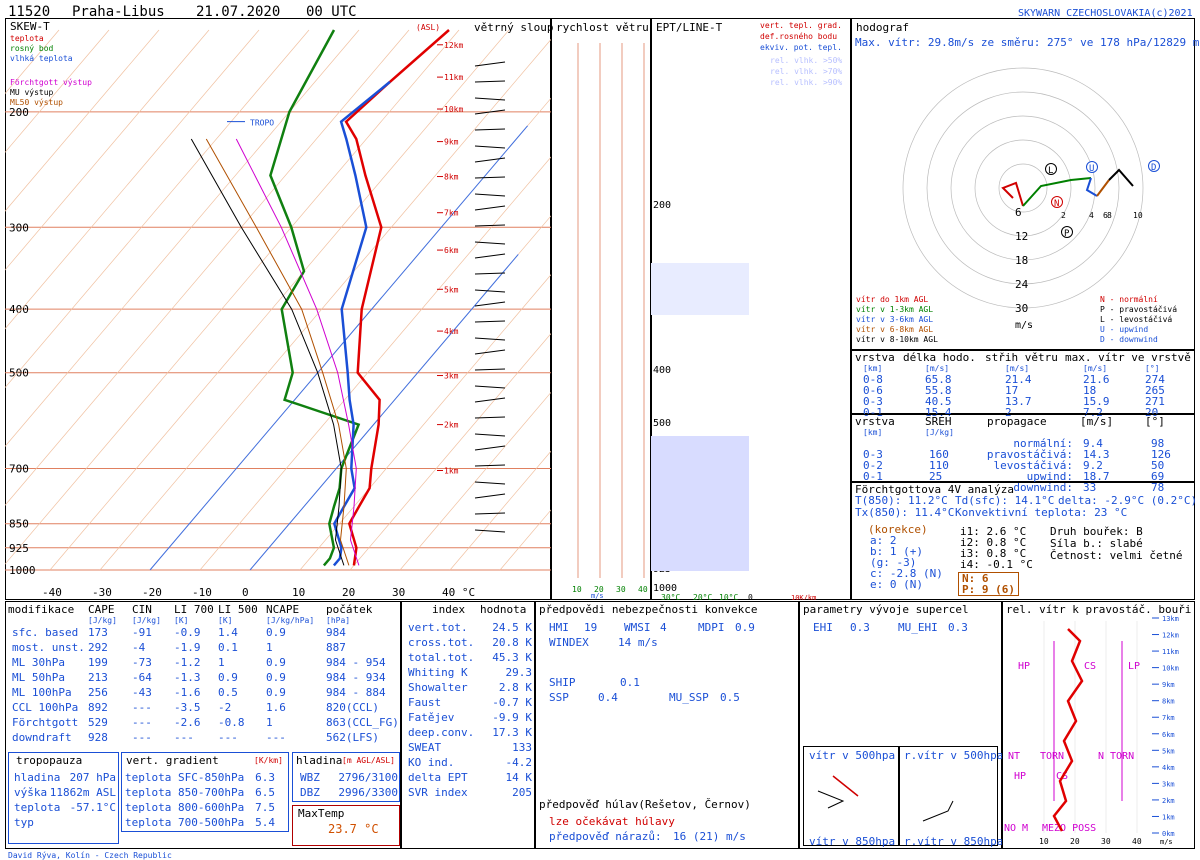 Image resolution: width=1200 pixels, height=860 pixels. What do you see at coordinates (670, 596) in the screenshot?
I see `ept-tick: 30°C` at bounding box center [670, 596].